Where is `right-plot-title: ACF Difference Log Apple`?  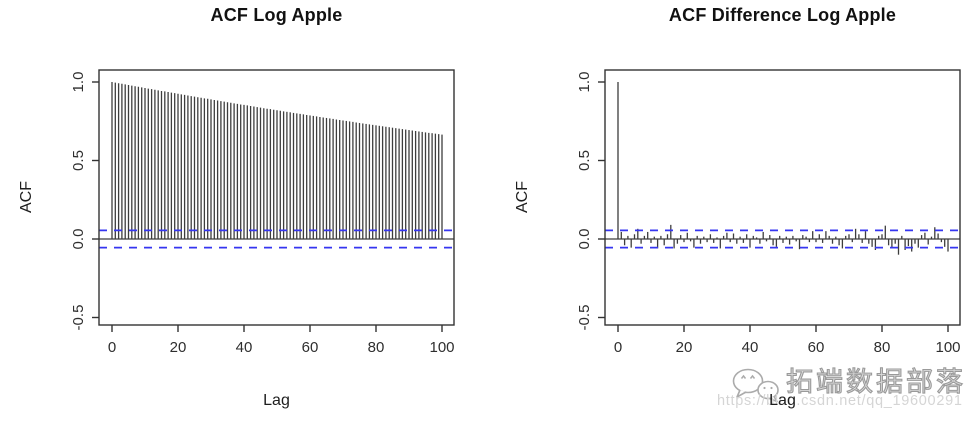
right-plot-title: ACF Difference Log Apple is located at coordinates (782, 15).